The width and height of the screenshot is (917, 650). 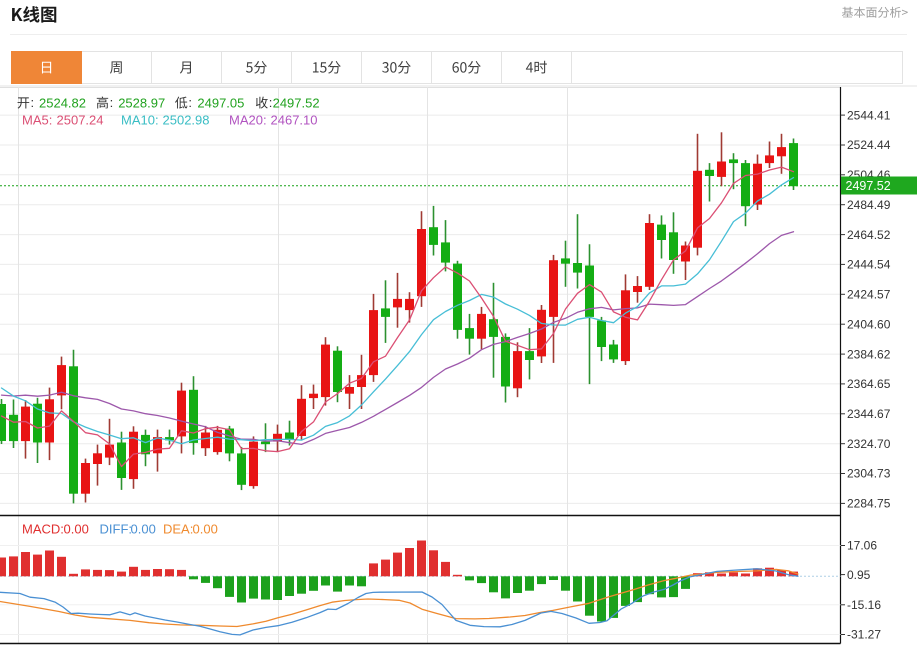 I want to click on svg-text: 2384.62, so click(x=869, y=354).